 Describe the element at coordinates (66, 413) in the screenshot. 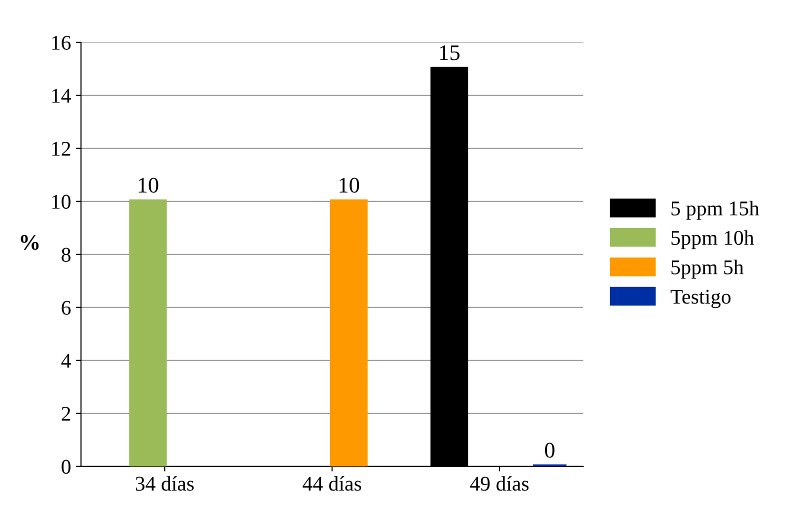

I see `y-tick-label: 2` at that location.